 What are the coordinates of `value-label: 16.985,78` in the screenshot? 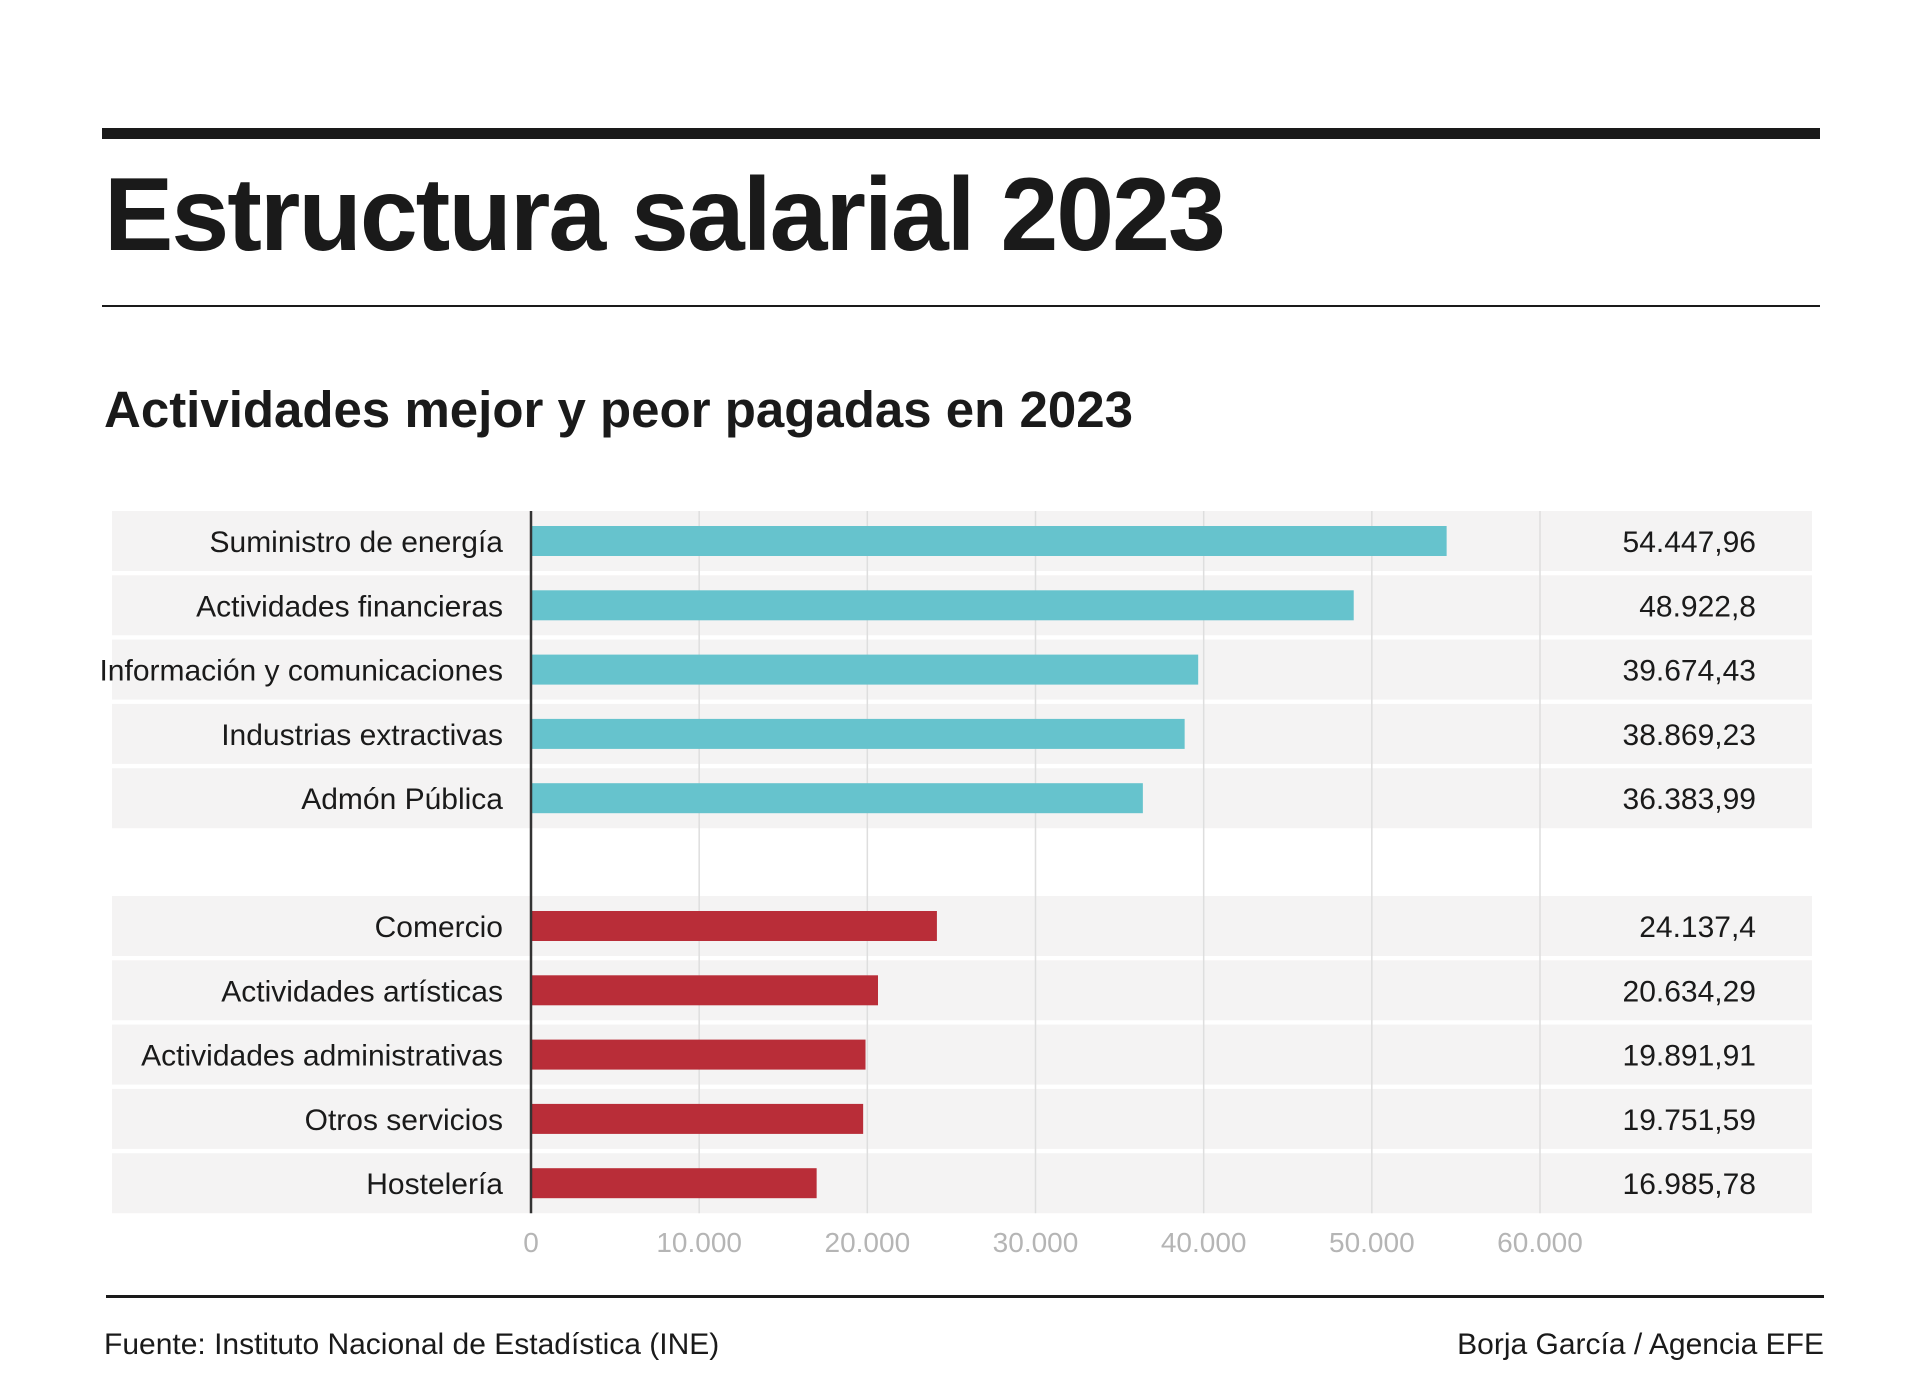 It's located at (1689, 1184).